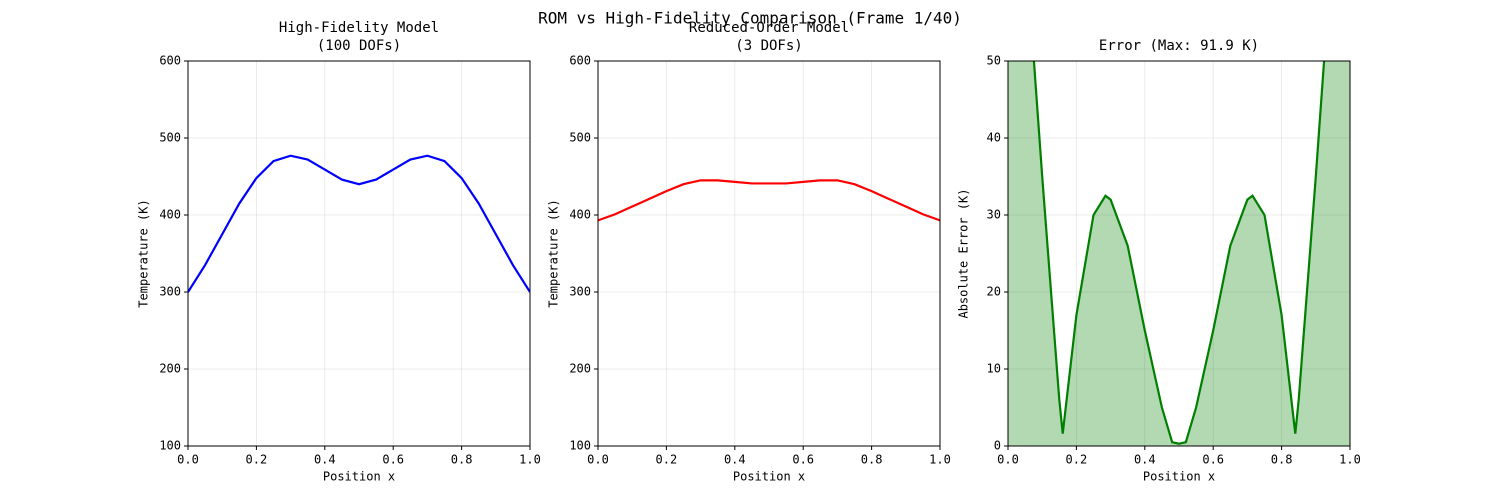 This screenshot has height=500, width=1500. Describe the element at coordinates (964, 253) in the screenshot. I see `y-axis-label: Absolute Error (K)` at that location.